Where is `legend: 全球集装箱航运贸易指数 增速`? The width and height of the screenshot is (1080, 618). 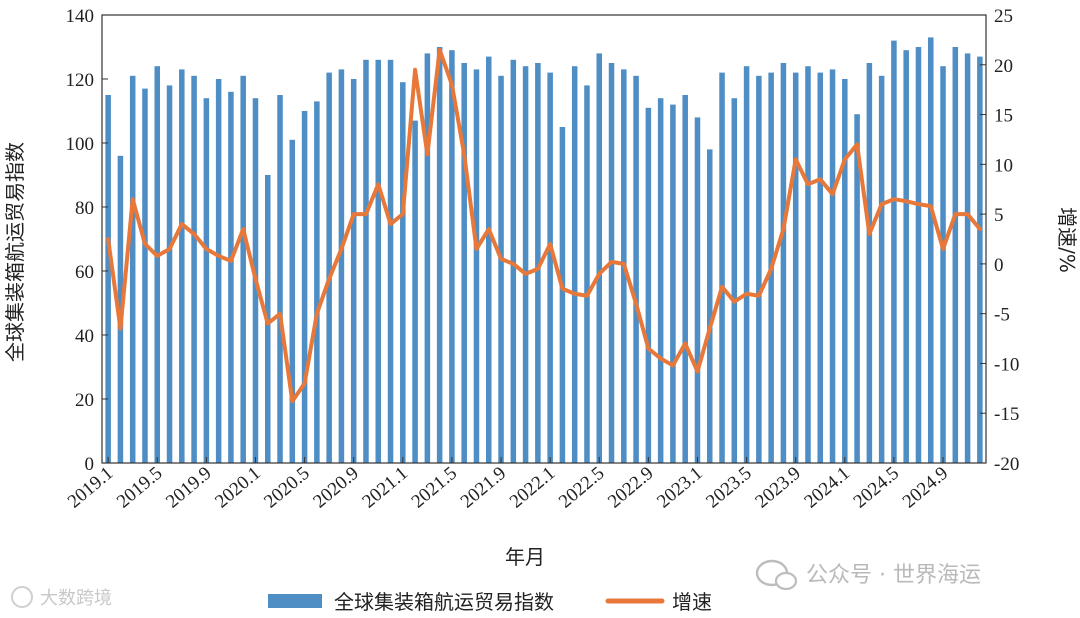
legend: 全球集装箱航运贸易指数 增速 is located at coordinates (490, 602).